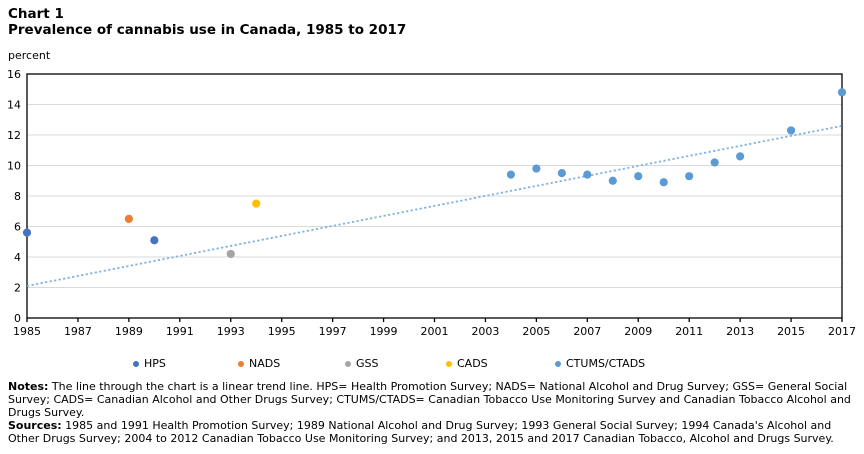 The image size is (864, 454). I want to click on x-tick-label-2001: 2001, so click(435, 331).